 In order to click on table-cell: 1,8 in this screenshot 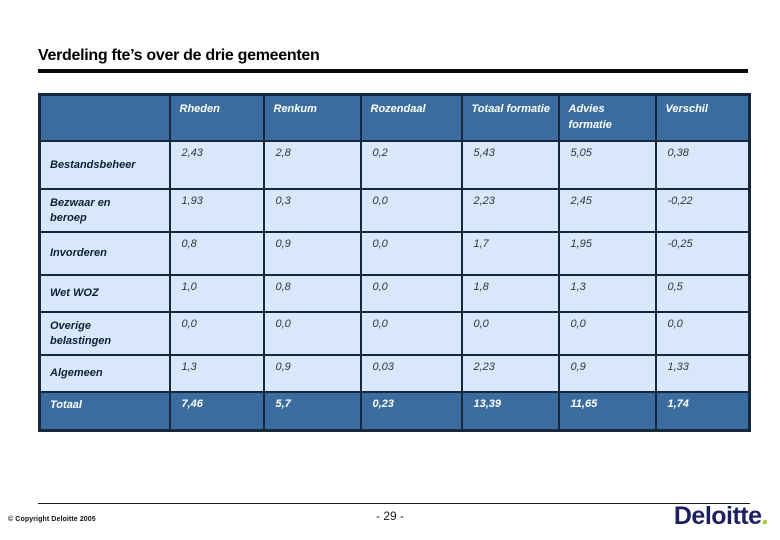, I will do `click(510, 293)`.